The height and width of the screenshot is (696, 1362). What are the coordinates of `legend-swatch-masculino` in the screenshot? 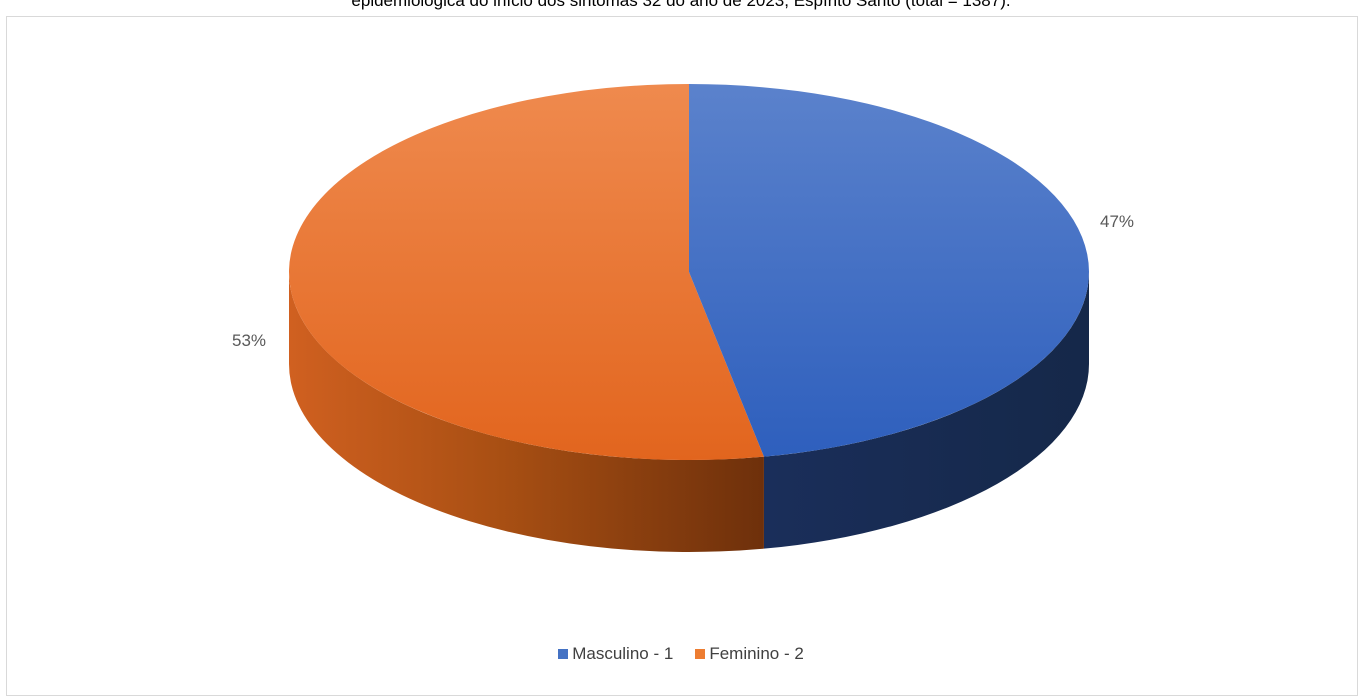 It's located at (563, 654).